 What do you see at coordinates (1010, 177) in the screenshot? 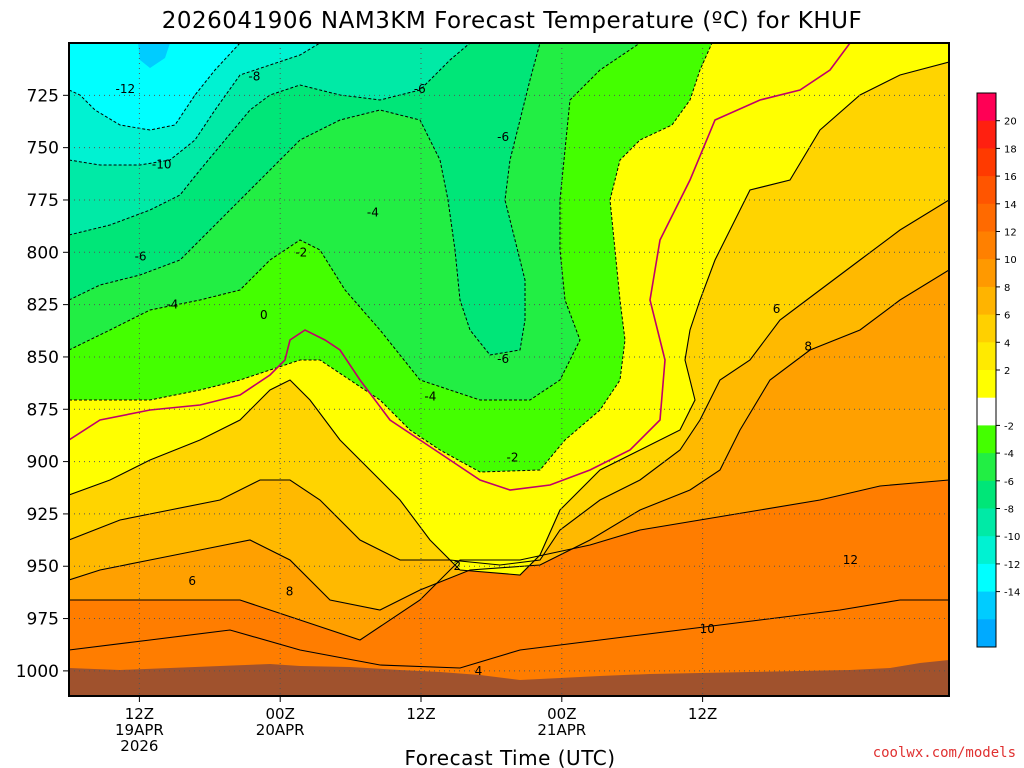
I see `colorbar-label: 16` at bounding box center [1010, 177].